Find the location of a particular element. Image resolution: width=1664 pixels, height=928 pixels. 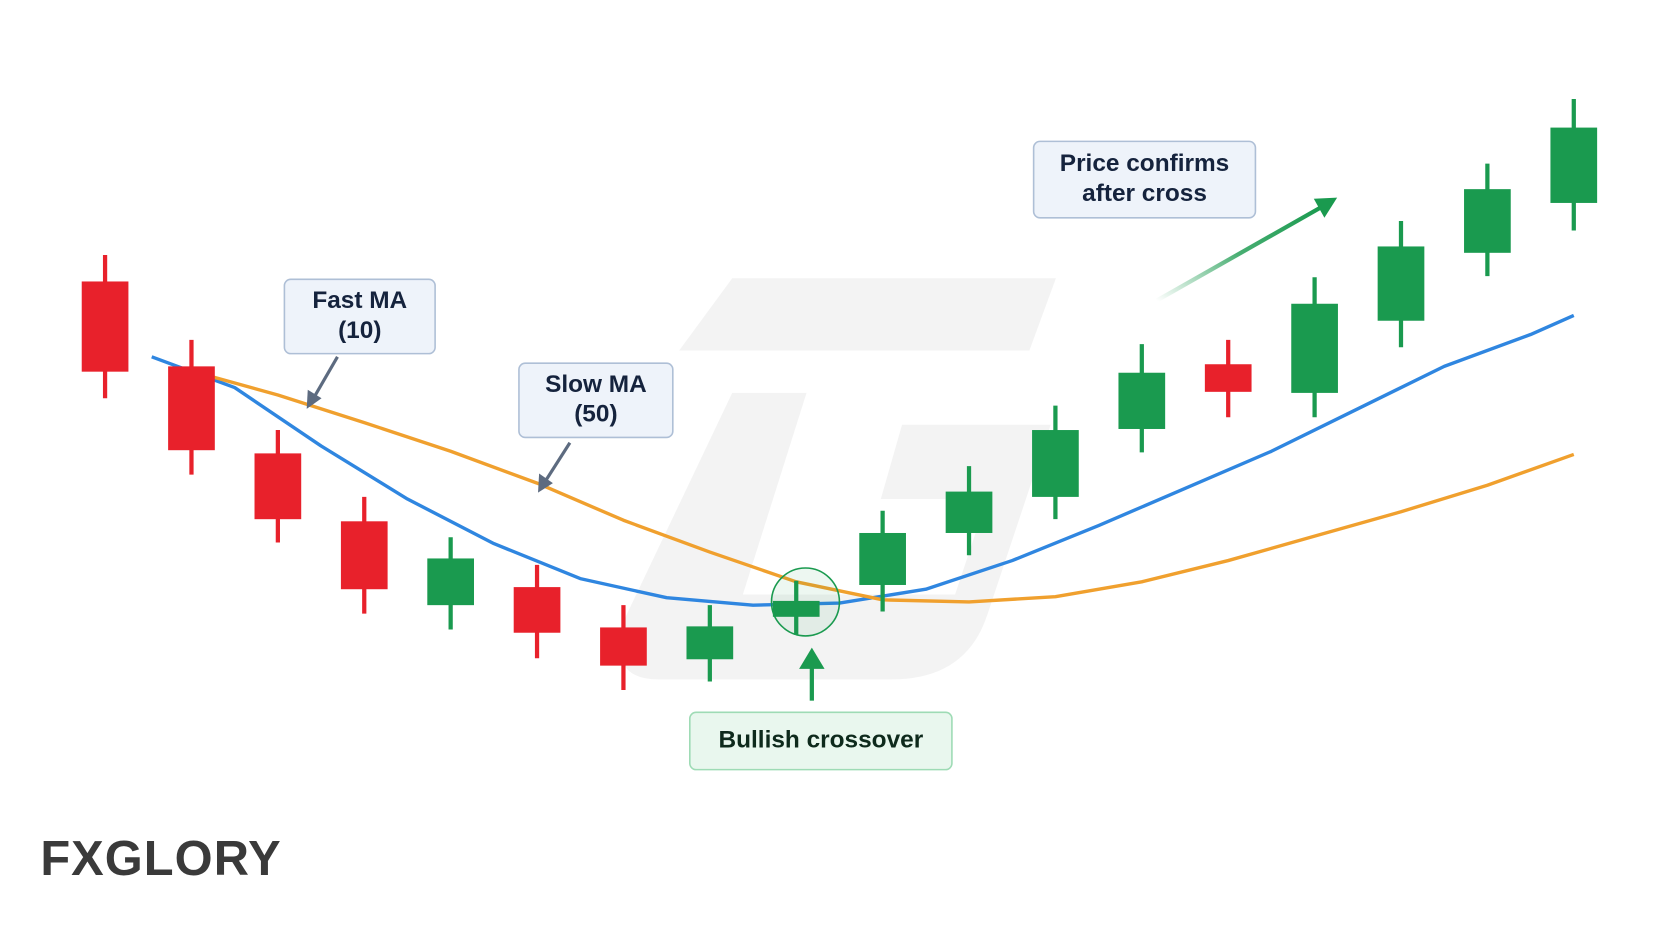

annotation-text: after cross is located at coordinates (1144, 193).